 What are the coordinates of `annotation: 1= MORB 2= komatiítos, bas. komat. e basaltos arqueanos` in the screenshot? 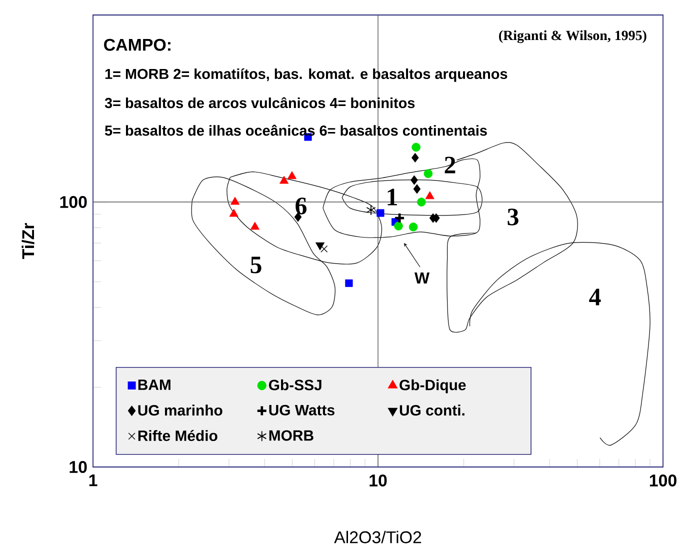 It's located at (306, 75).